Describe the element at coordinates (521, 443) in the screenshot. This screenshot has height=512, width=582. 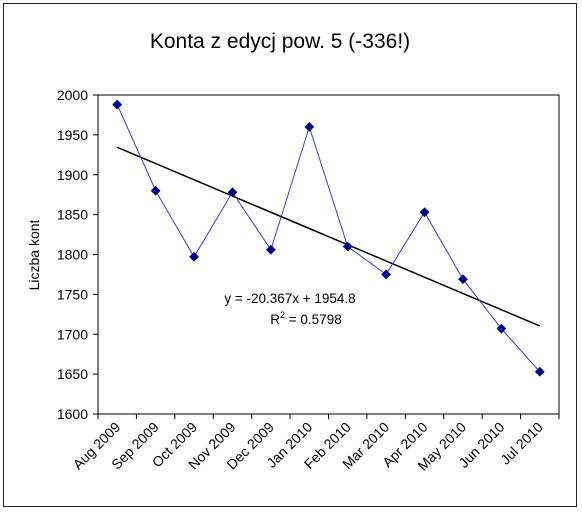
I see `x-tick-label: Jul 2010` at that location.